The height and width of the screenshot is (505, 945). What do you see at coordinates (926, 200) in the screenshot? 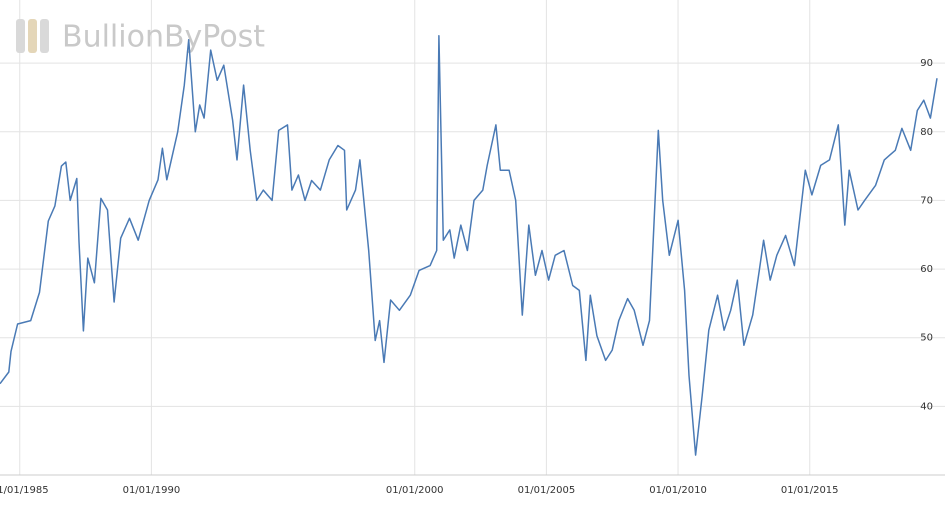
I see `y-tick-label: 70` at bounding box center [926, 200].